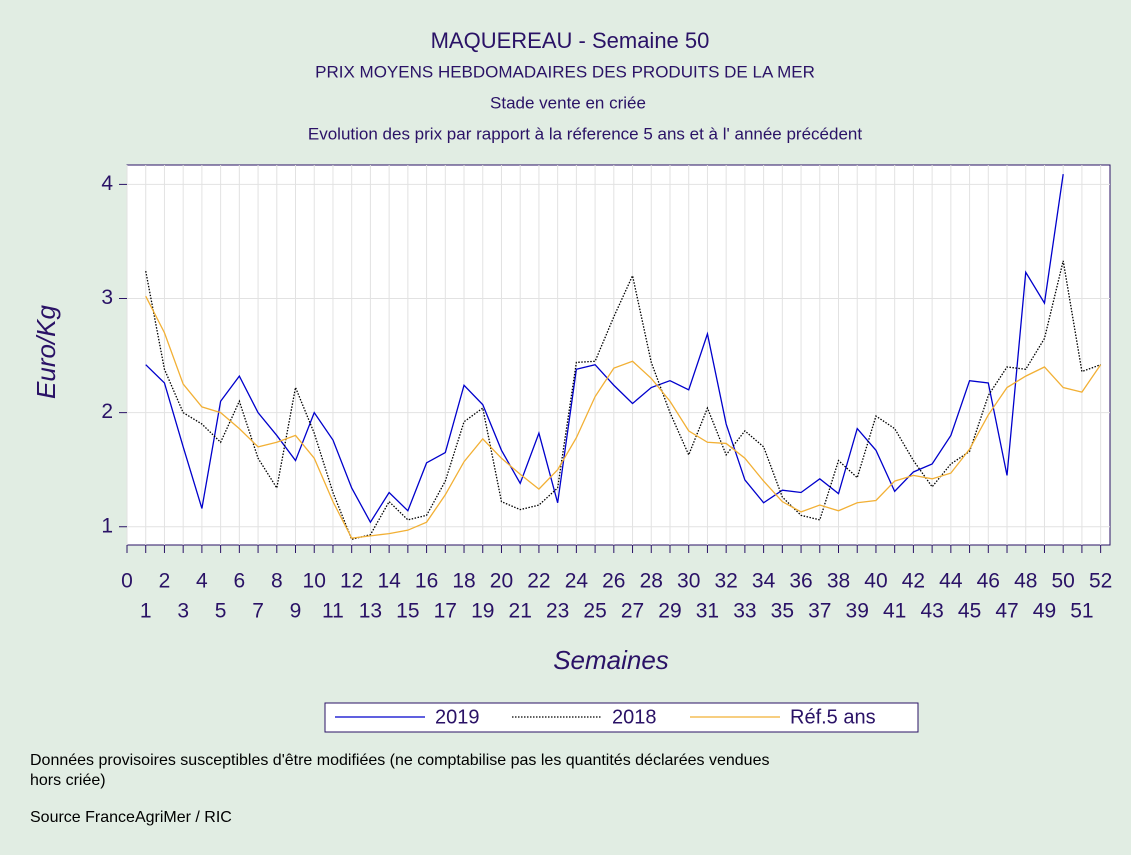 This screenshot has width=1131, height=855. Describe the element at coordinates (457, 717) in the screenshot. I see `legend-label: 2019` at that location.